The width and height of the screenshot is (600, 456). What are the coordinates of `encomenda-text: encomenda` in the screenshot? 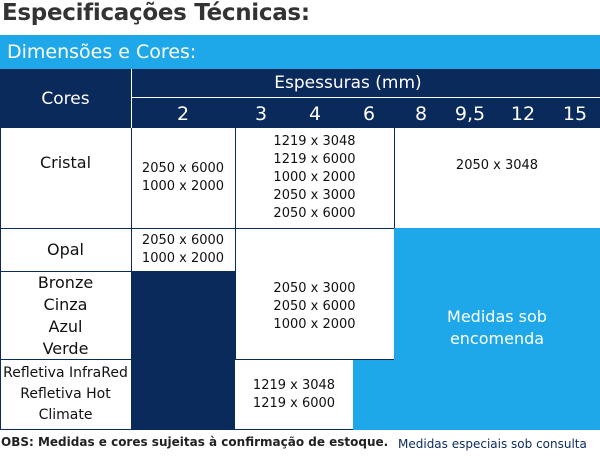 It's located at (497, 338).